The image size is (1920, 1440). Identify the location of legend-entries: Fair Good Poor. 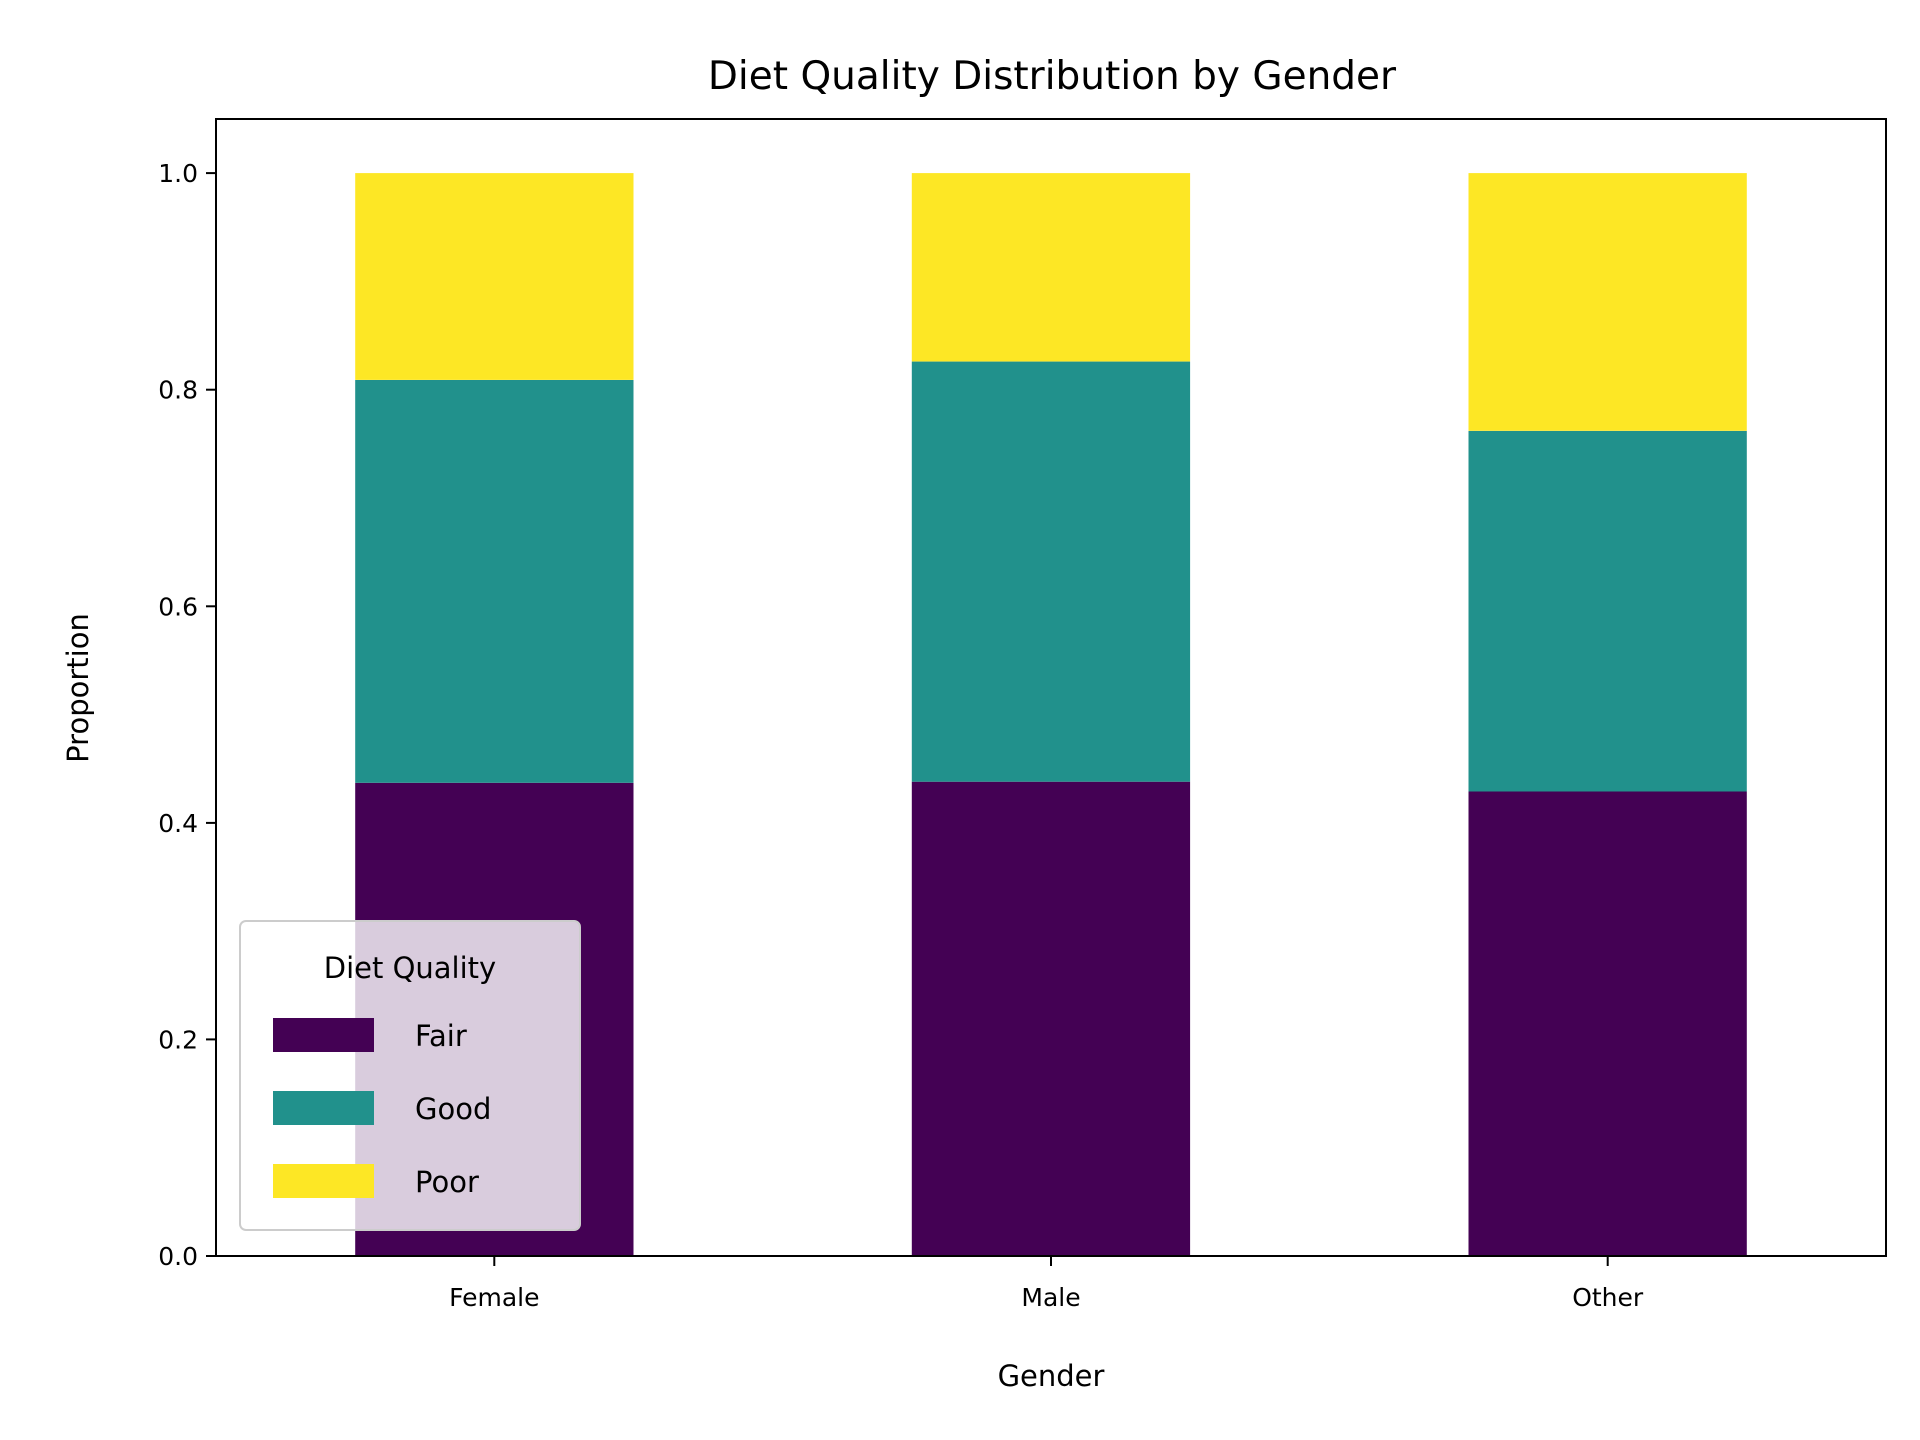
(382, 1108).